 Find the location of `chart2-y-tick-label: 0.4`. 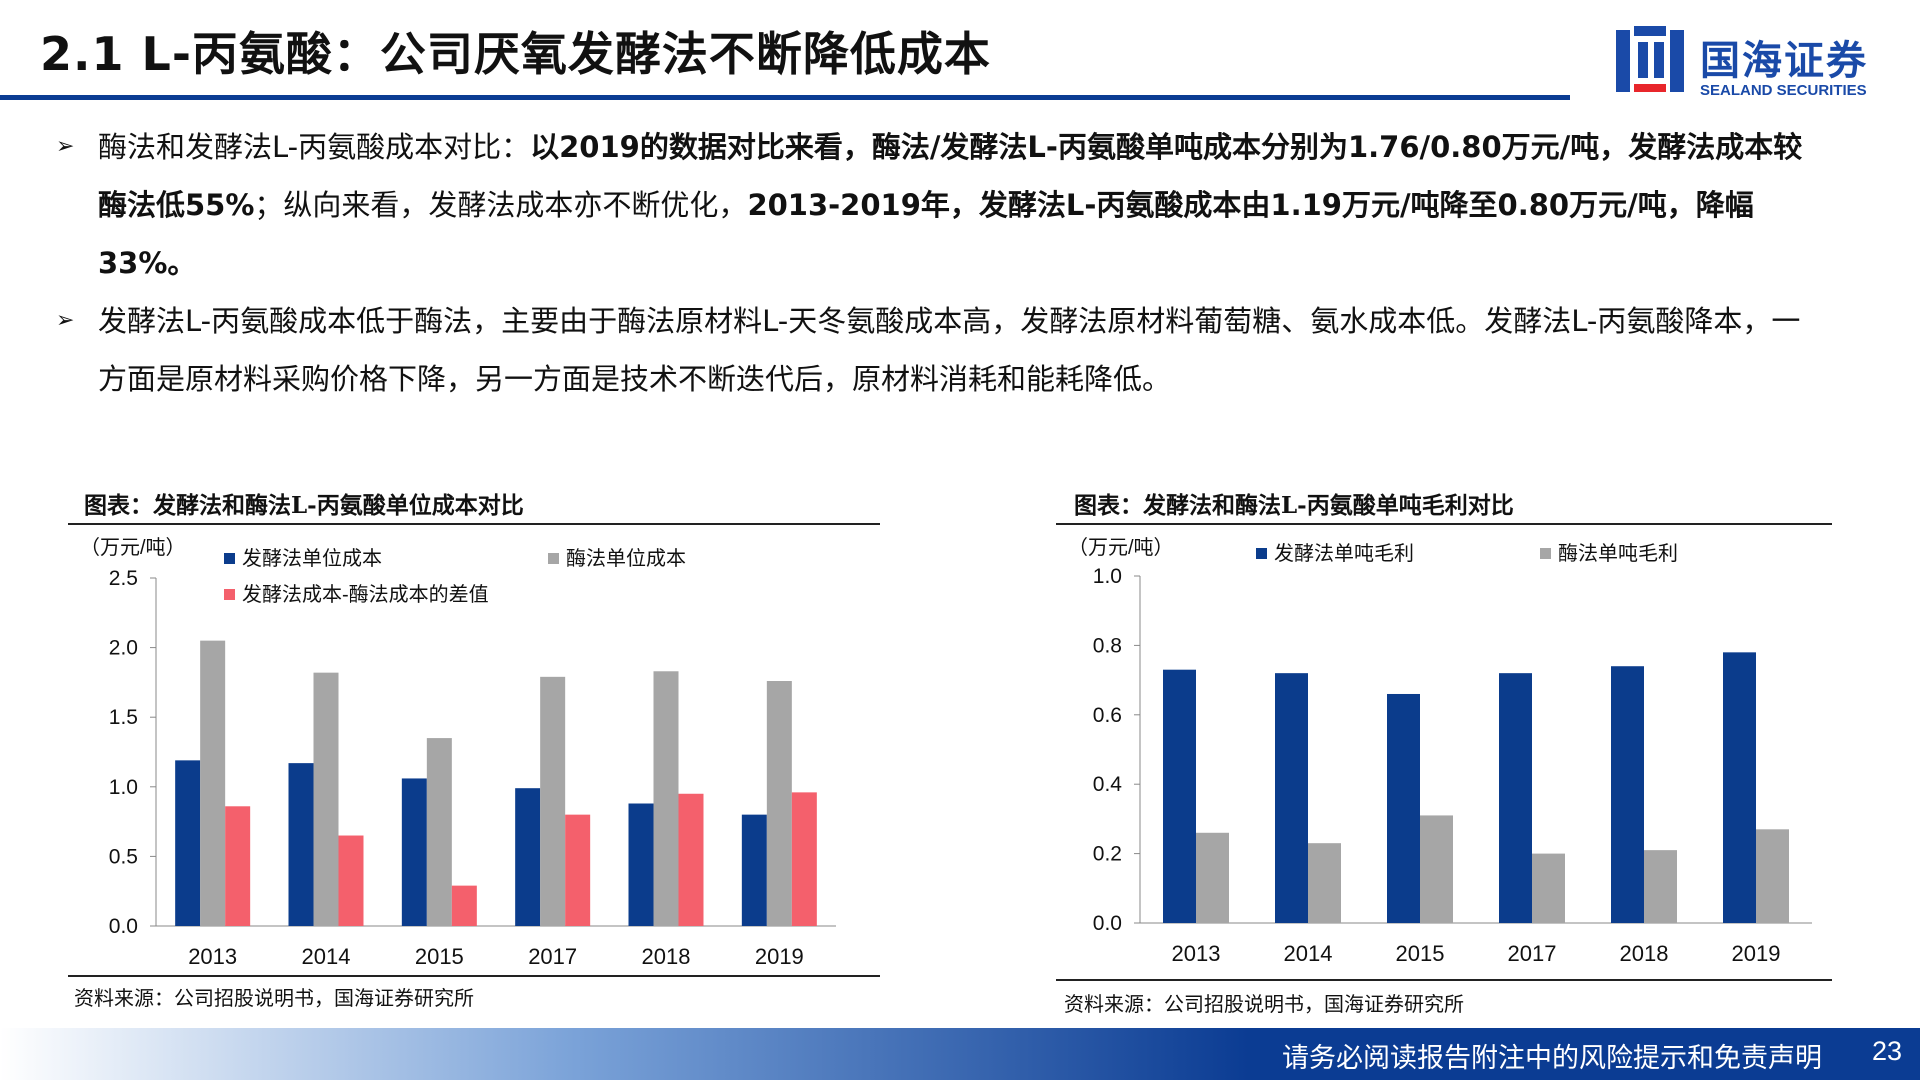

chart2-y-tick-label: 0.4 is located at coordinates (1108, 784).